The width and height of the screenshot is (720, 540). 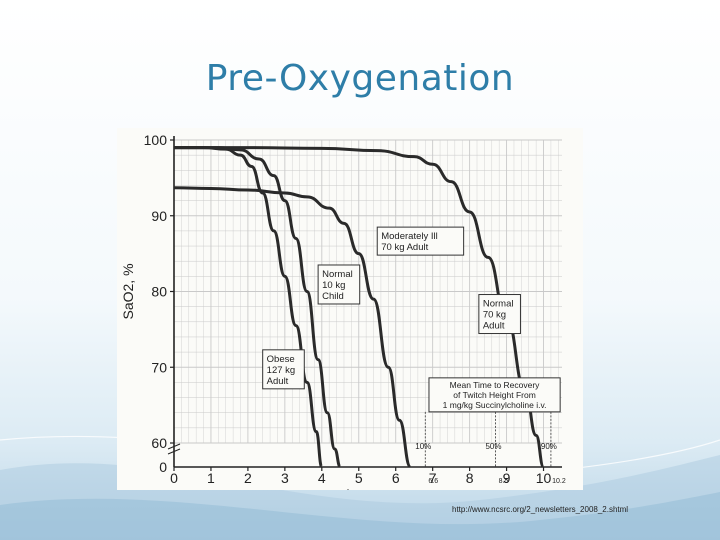 I want to click on recovery-marker-value: 8.5, so click(x=504, y=481).